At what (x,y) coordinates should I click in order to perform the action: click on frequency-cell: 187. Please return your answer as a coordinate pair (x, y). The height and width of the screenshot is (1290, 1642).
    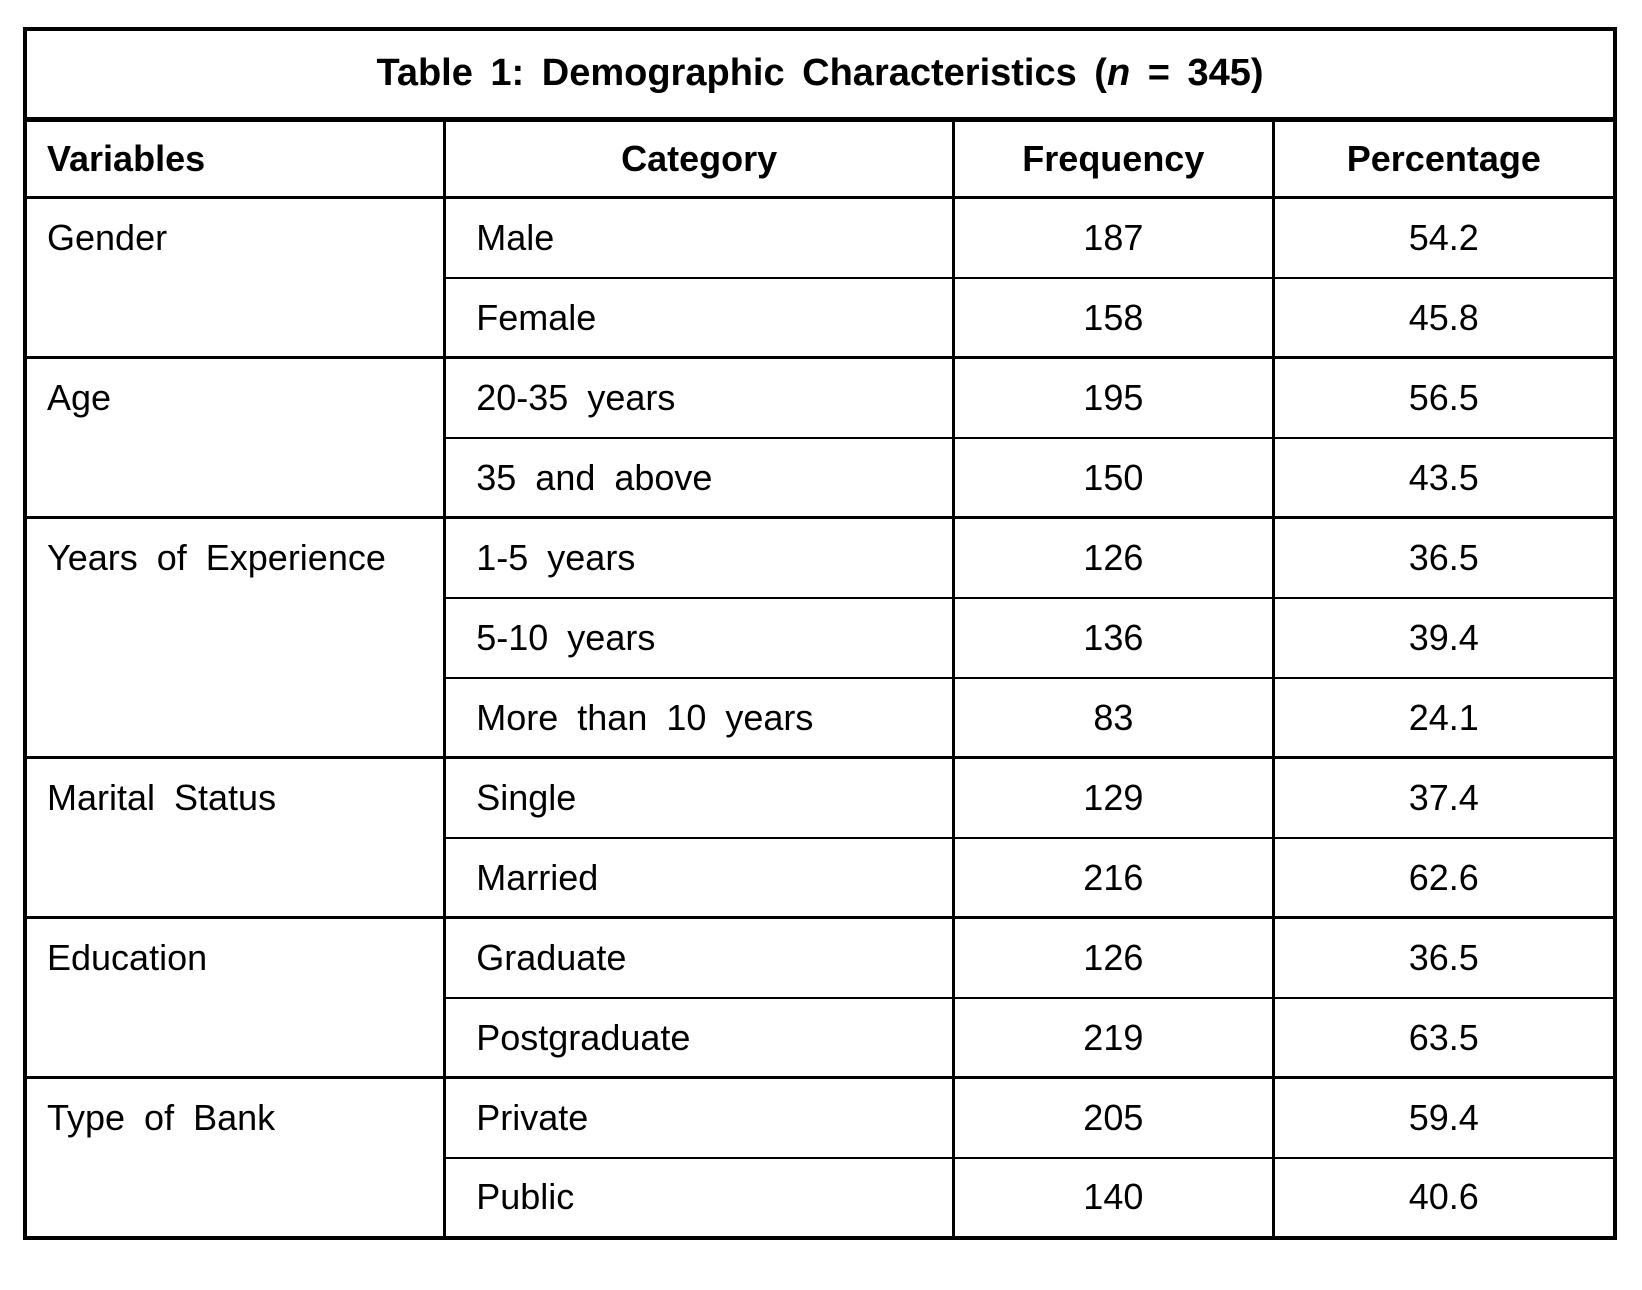
    Looking at the image, I should click on (1113, 237).